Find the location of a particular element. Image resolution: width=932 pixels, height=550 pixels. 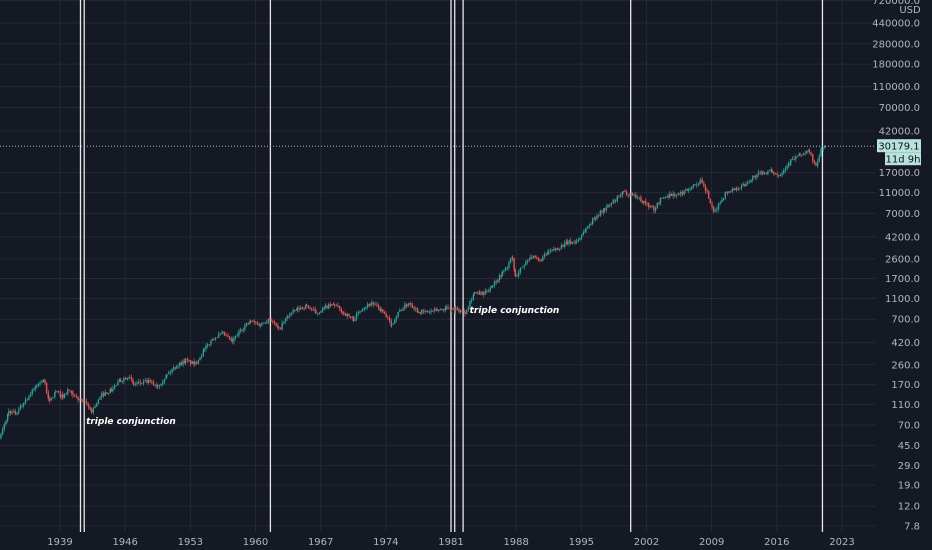

y-tick-label: 11000.0 is located at coordinates (899, 193).